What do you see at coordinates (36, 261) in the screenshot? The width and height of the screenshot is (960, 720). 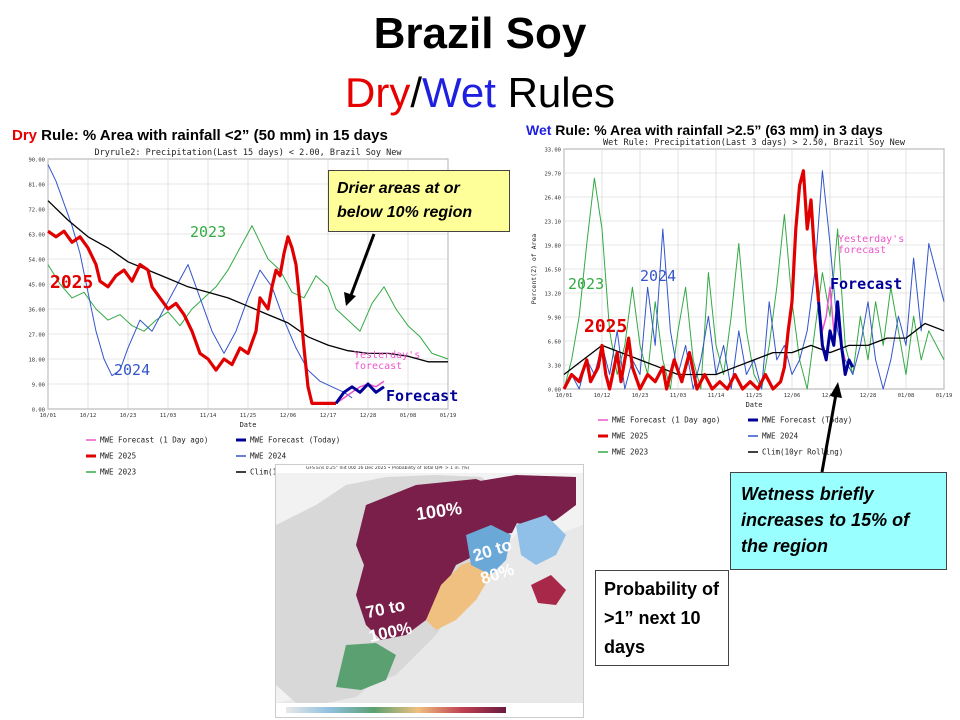 I see `y-tick-label: 54.00` at bounding box center [36, 261].